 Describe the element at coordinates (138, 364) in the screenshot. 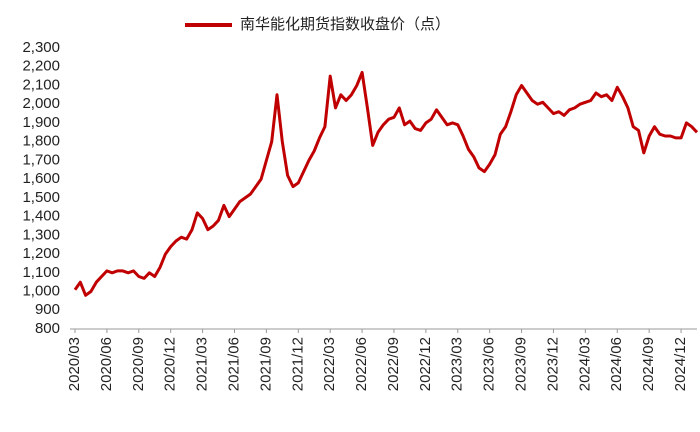

I see `x-tick-label: 2020/09` at that location.